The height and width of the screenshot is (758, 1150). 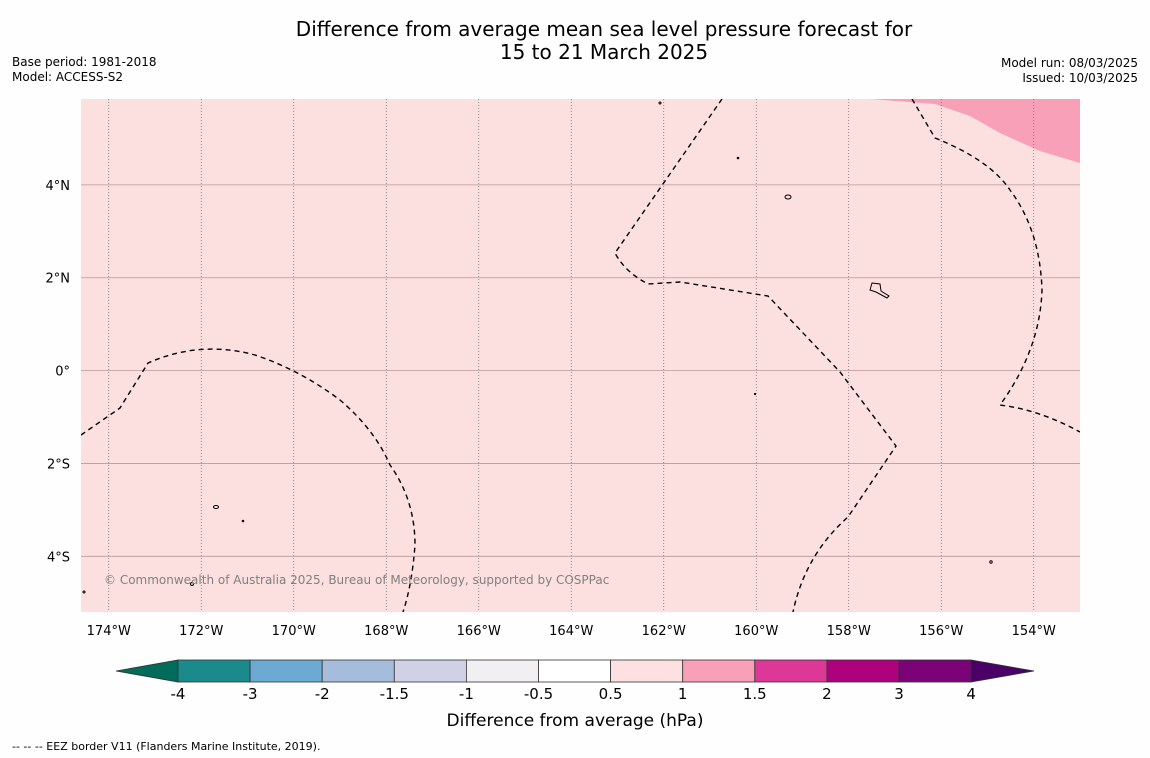 I want to click on longitude-label: 172°W, so click(x=201, y=631).